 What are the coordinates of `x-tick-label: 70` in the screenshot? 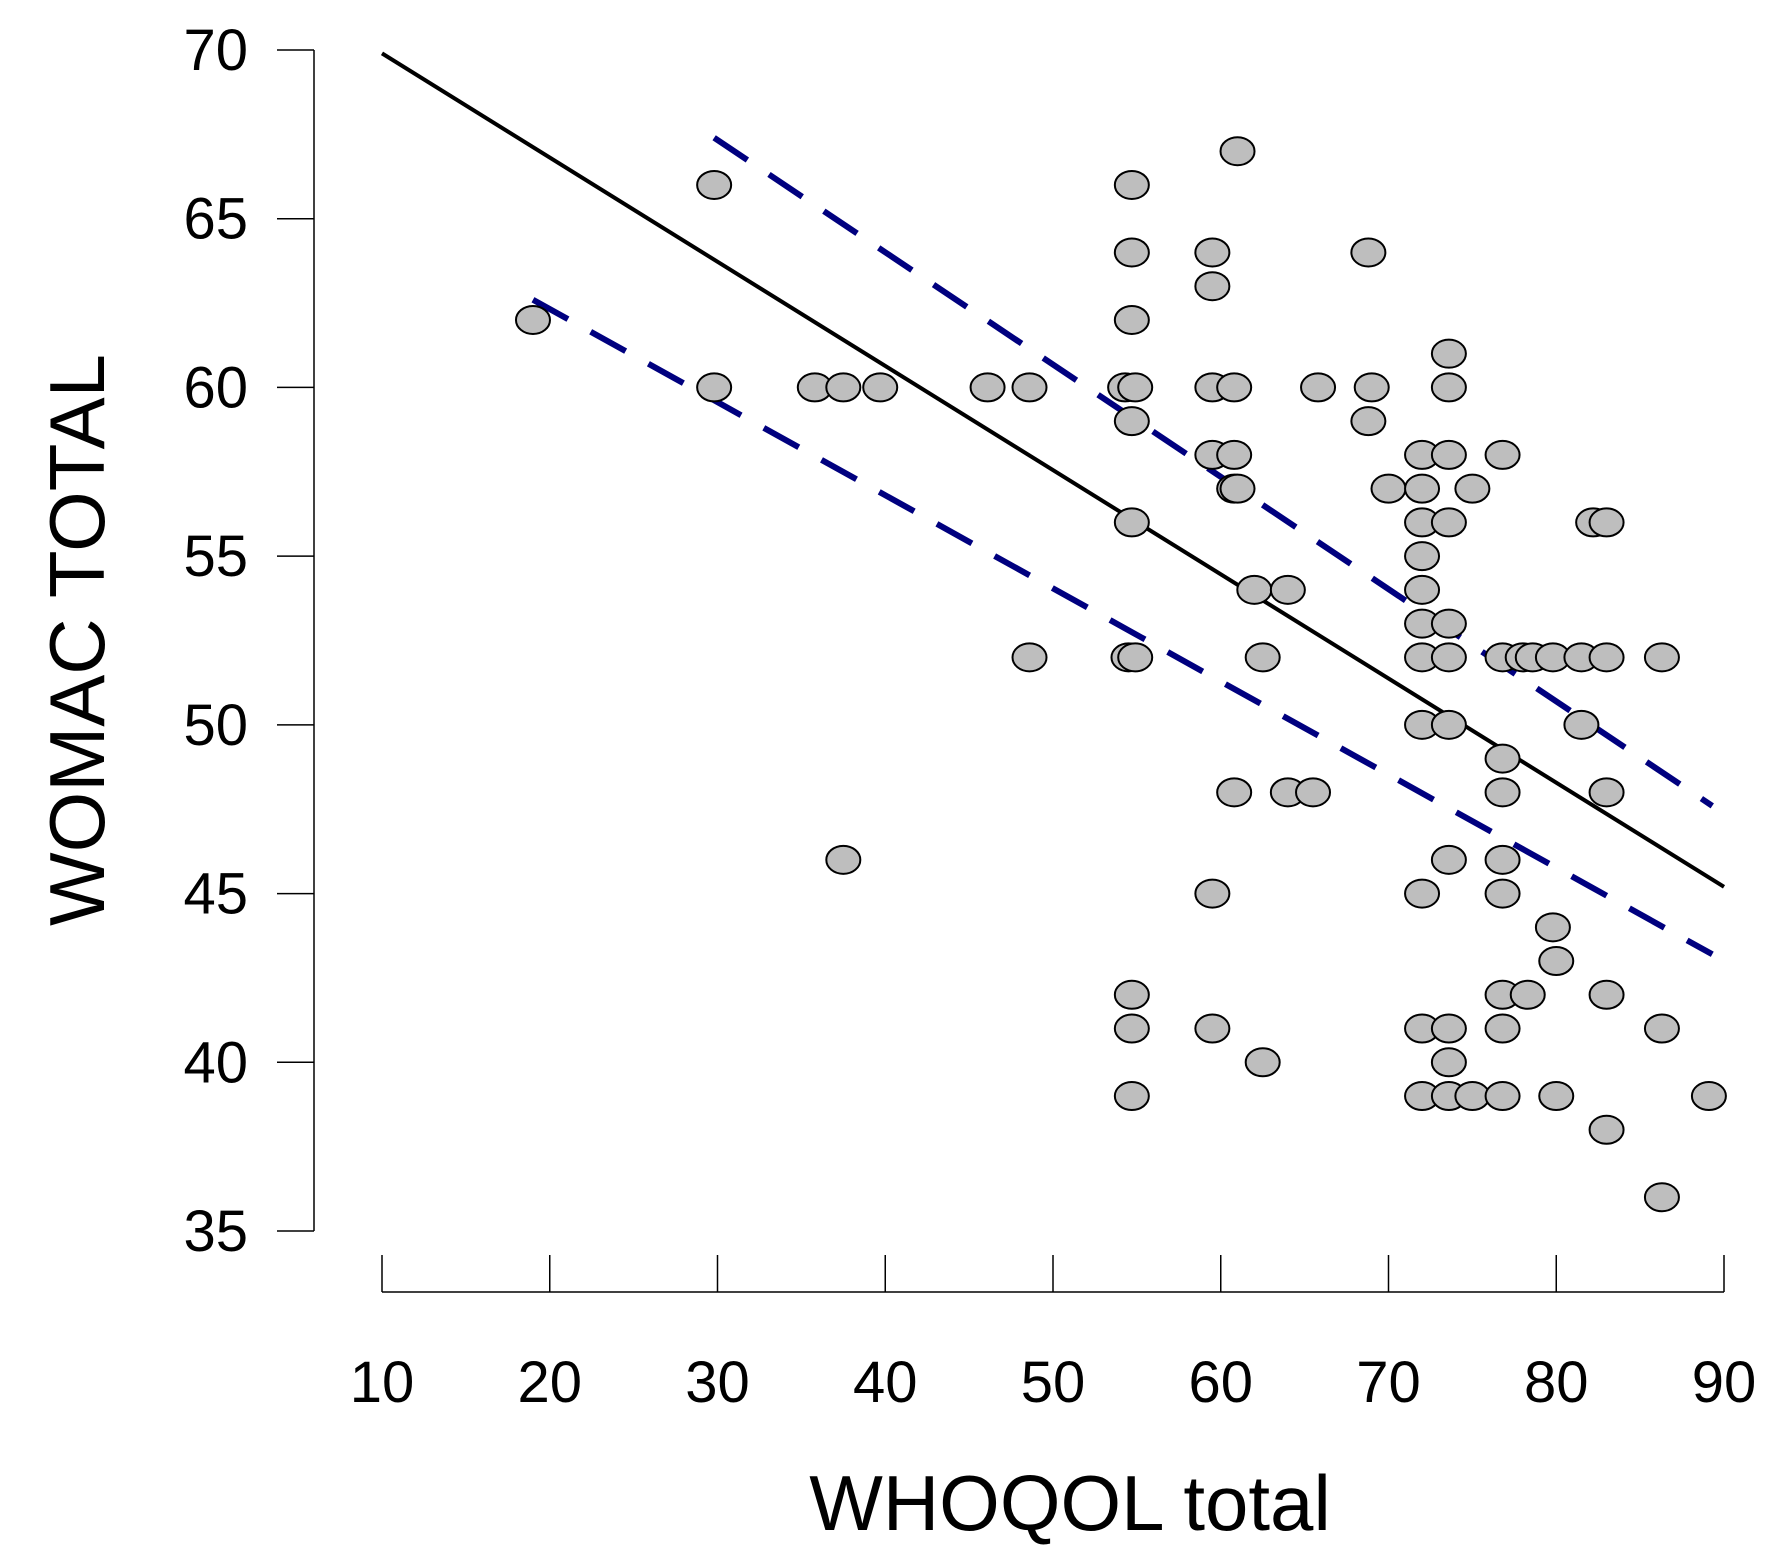 It's located at (1388, 1382).